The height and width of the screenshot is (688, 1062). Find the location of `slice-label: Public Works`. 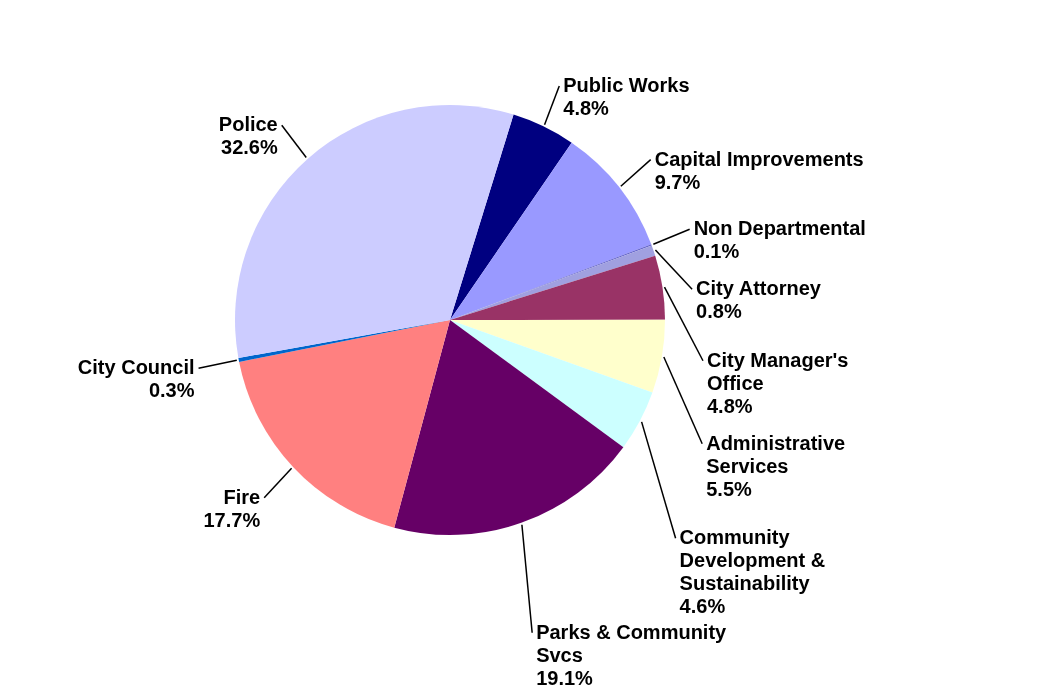

slice-label: Public Works is located at coordinates (626, 84).